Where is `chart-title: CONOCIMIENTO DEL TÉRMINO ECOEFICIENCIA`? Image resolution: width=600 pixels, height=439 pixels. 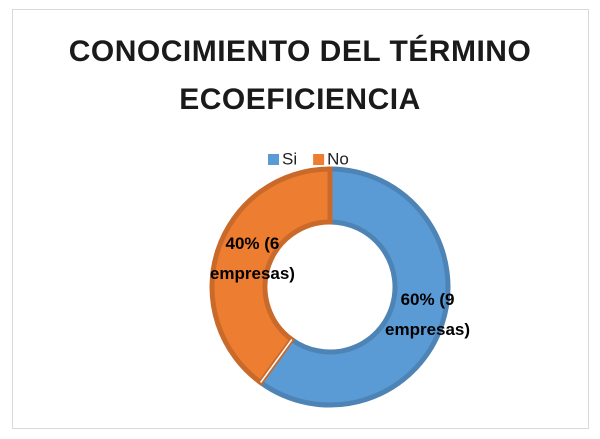 chart-title: CONOCIMIENTO DEL TÉRMINO ECOEFICIENCIA is located at coordinates (300, 75).